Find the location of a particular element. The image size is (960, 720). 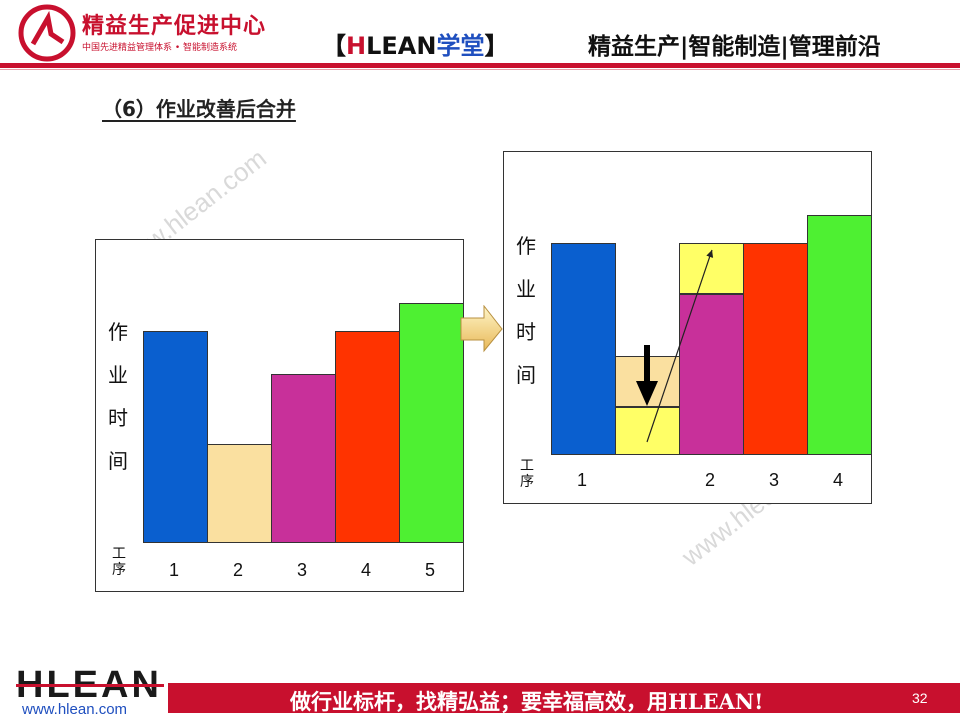

org-subtitle: 中国先进精益管理体系 • 智能制造系统 is located at coordinates (160, 48).